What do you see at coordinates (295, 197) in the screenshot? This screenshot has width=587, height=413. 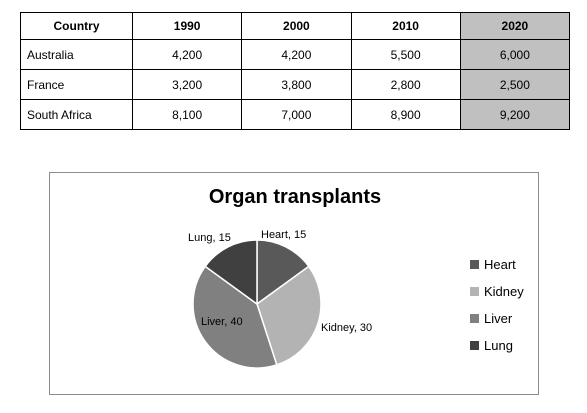 I see `chart-title: Organ transplants` at bounding box center [295, 197].